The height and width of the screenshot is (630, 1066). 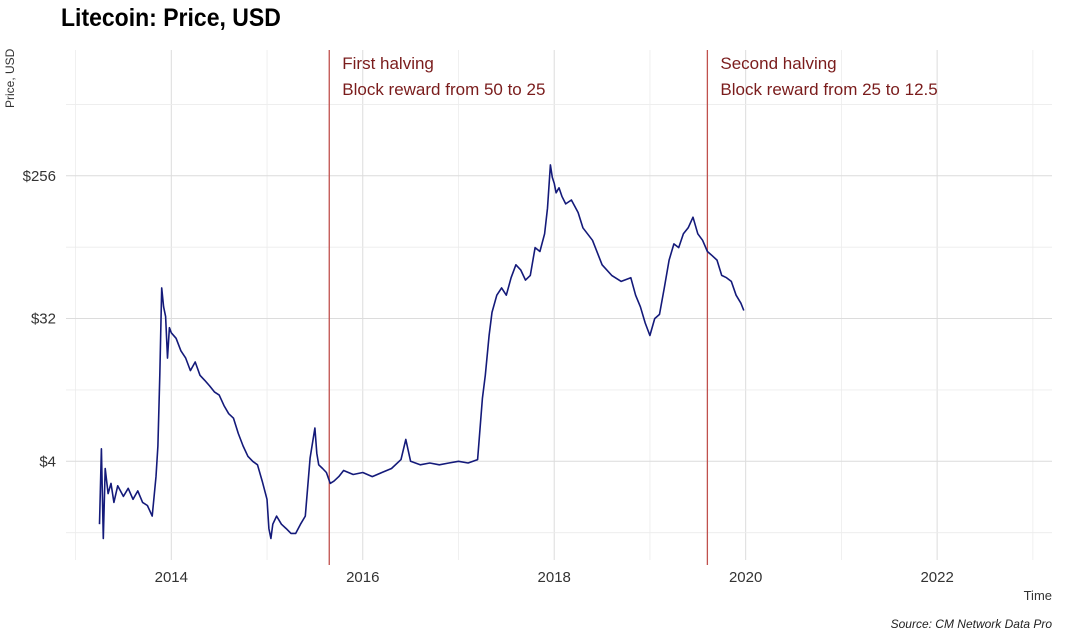 I want to click on halving-title-2: Second halving, so click(x=778, y=63).